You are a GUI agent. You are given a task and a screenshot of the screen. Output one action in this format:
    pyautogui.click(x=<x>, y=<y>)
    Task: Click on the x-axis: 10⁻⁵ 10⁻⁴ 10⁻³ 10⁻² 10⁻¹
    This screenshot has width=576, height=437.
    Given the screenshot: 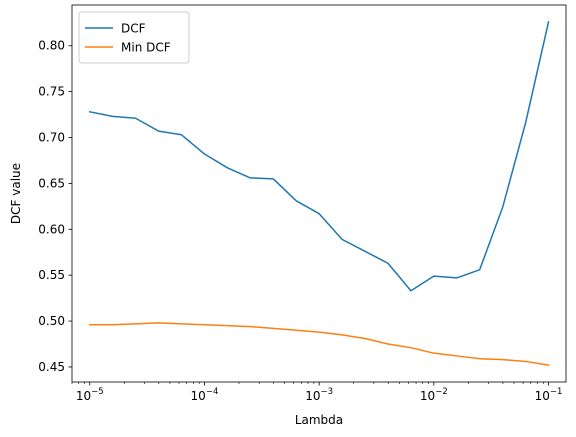 What is the action you would take?
    pyautogui.click(x=317, y=392)
    